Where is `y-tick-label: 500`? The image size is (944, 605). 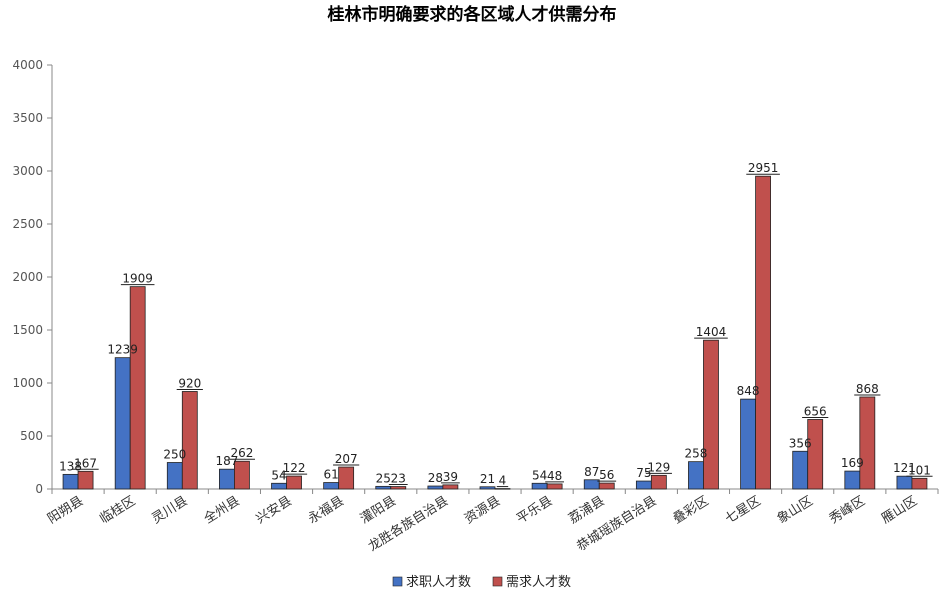
y-tick-label: 500 is located at coordinates (31, 436).